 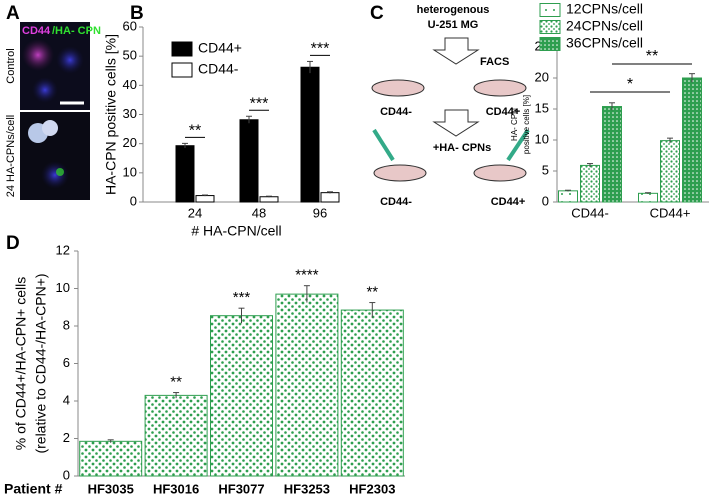 I want to click on panel-label: D, so click(x=13, y=243).